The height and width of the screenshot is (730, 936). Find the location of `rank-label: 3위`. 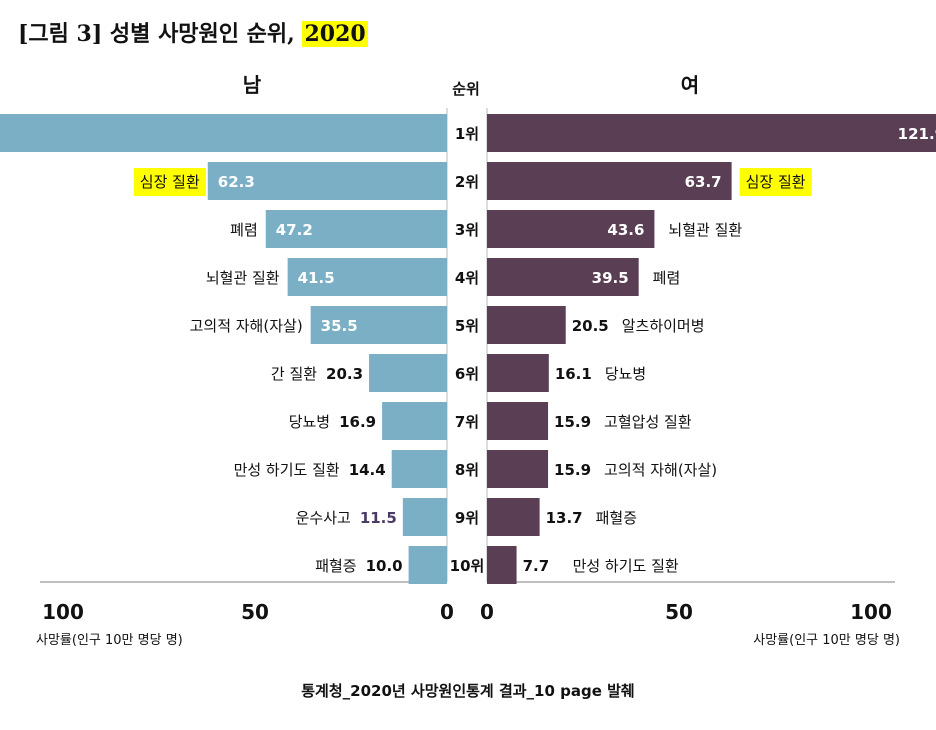

rank-label: 3위 is located at coordinates (467, 230).